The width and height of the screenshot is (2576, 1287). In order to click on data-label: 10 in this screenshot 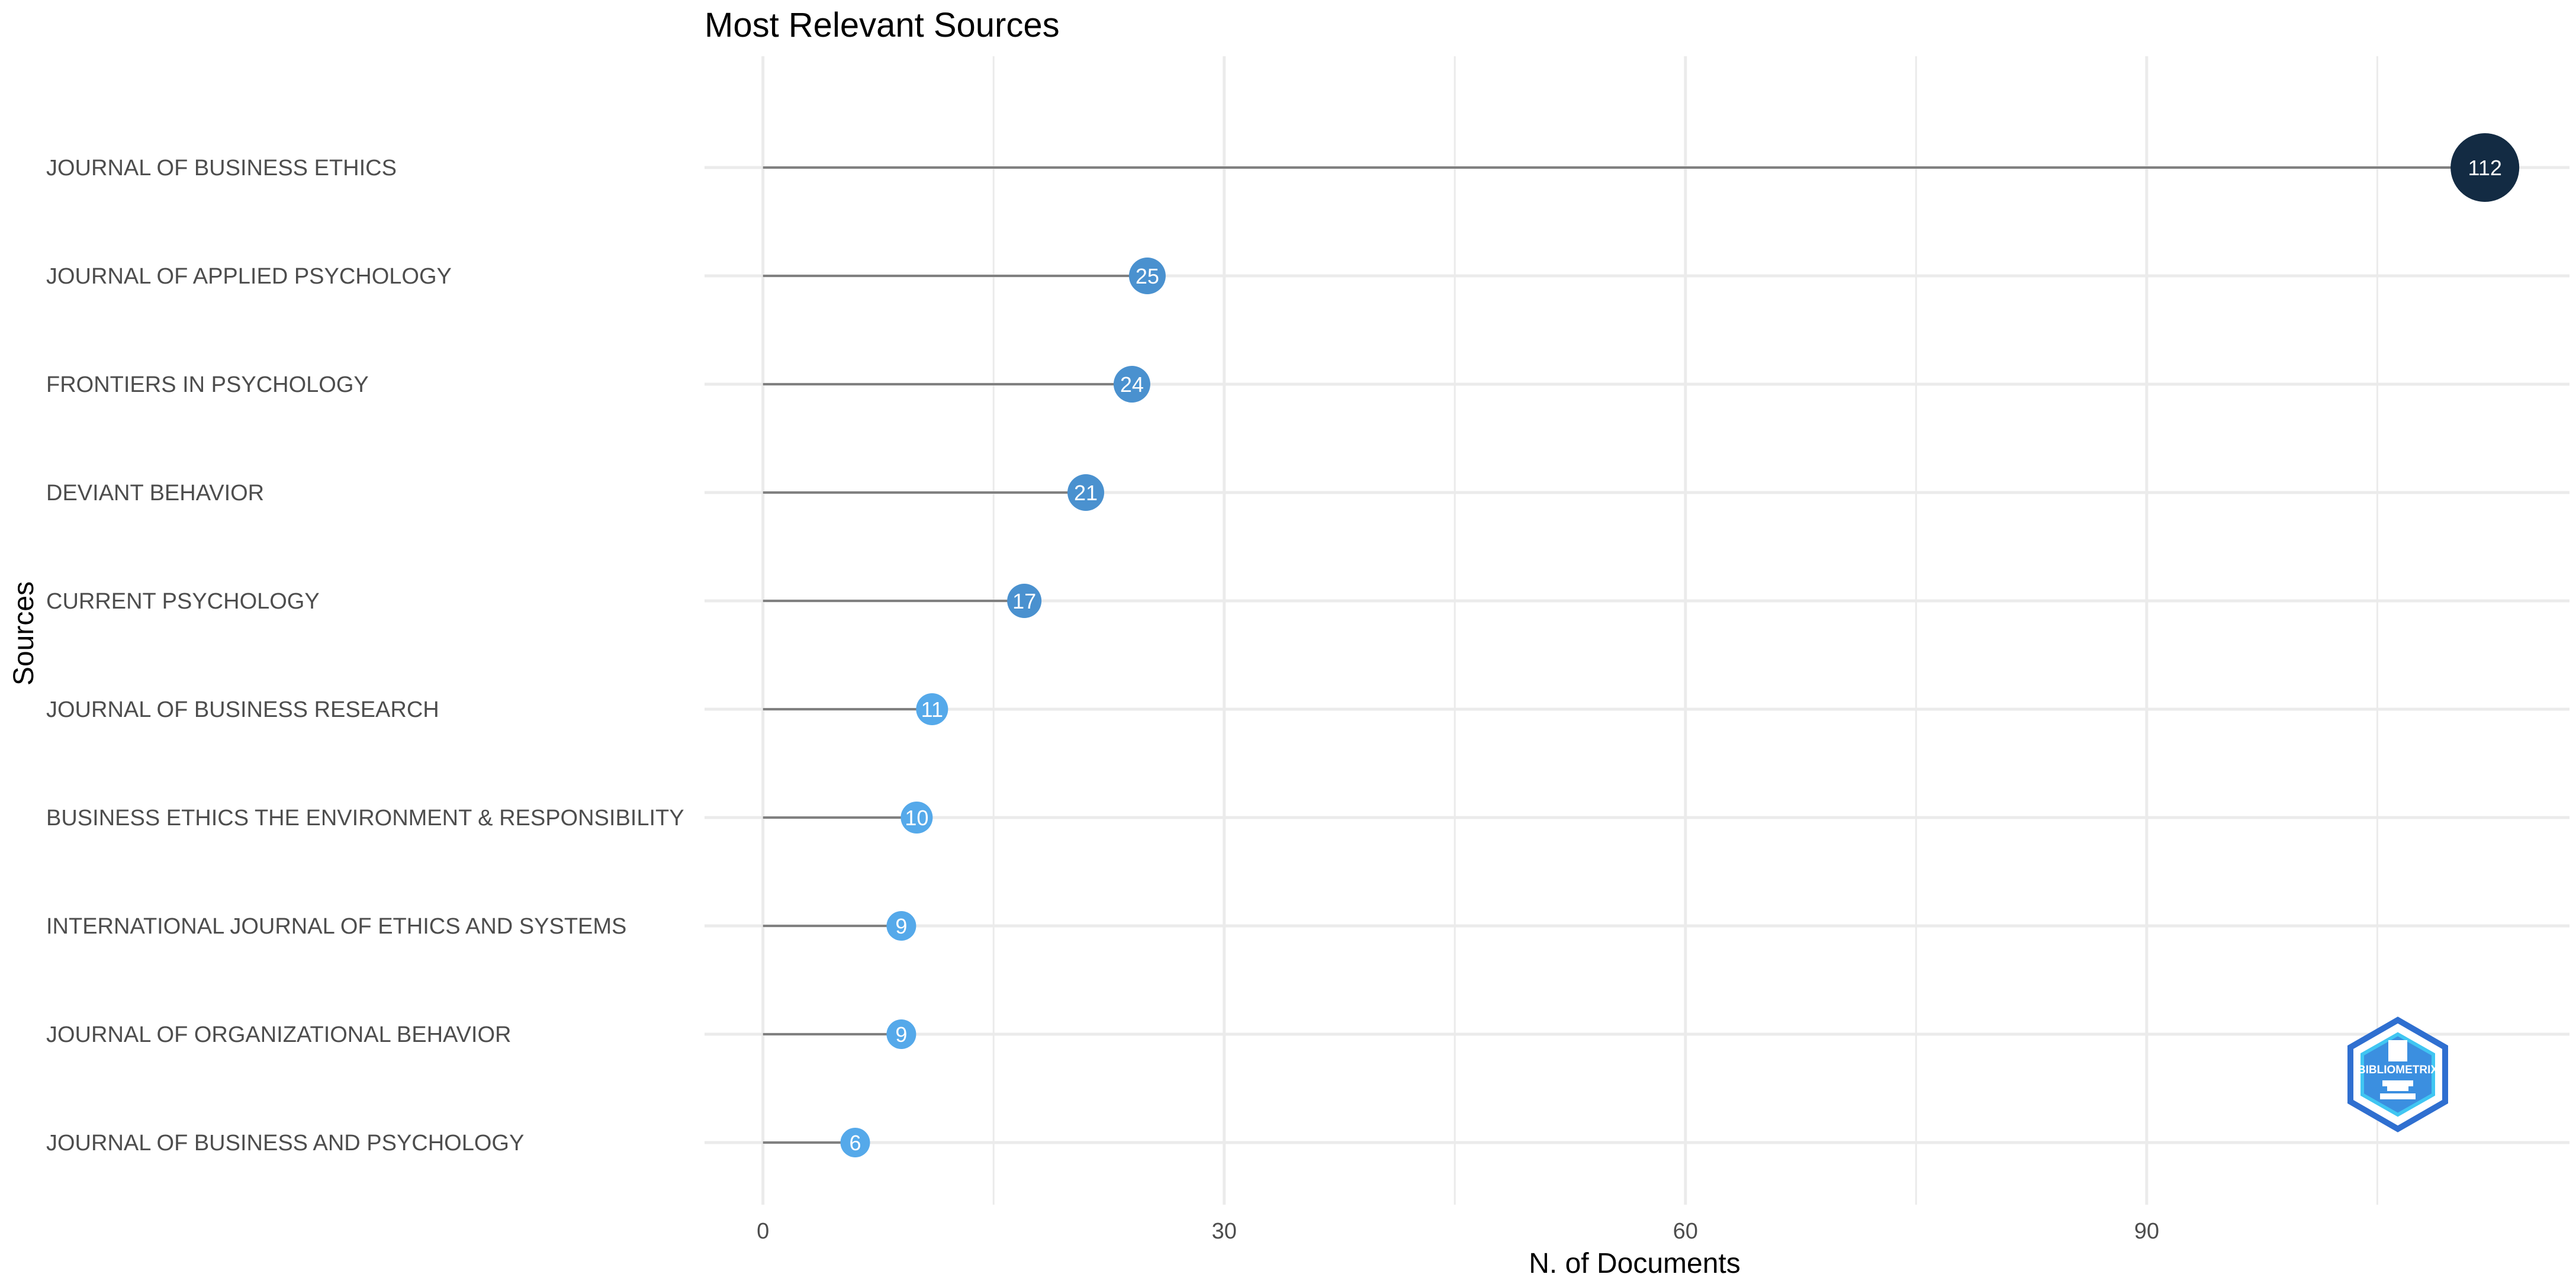, I will do `click(917, 818)`.